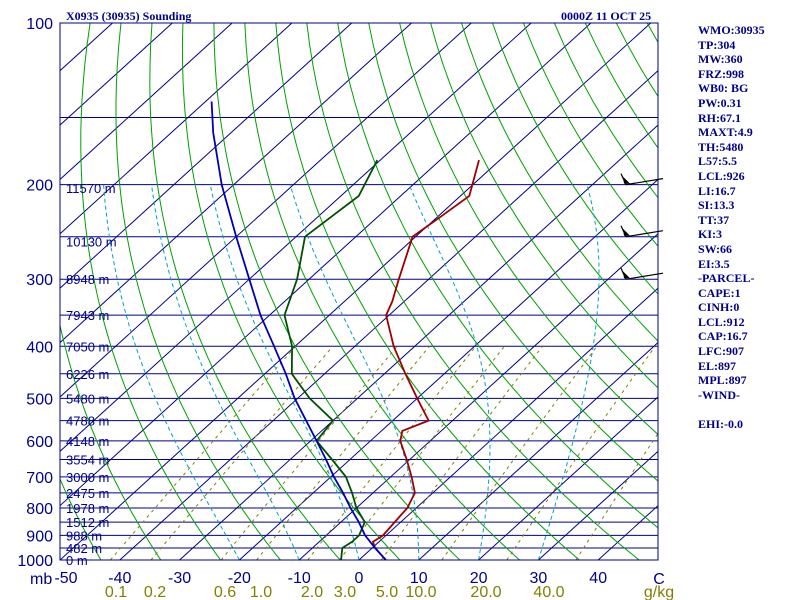  I want to click on index-item: WB0: BG, so click(723, 88).